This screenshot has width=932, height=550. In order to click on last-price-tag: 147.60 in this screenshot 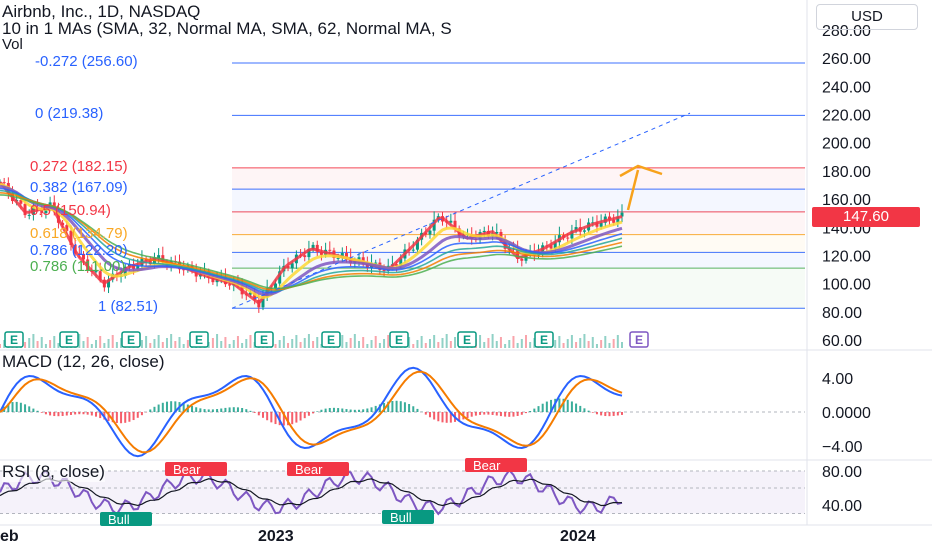, I will do `click(866, 217)`.